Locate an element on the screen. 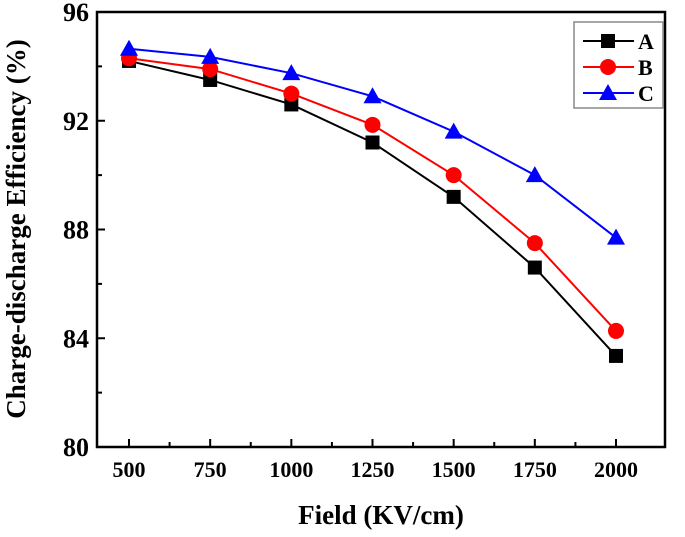 This screenshot has width=685, height=537. legend-label: C is located at coordinates (646, 93).